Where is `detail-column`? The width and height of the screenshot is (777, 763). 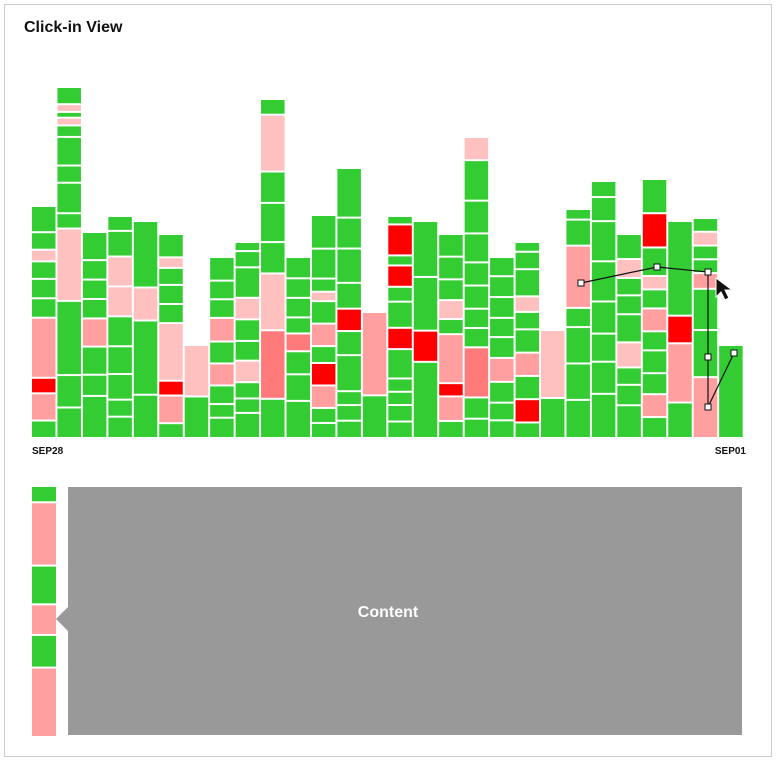 detail-column is located at coordinates (44, 611).